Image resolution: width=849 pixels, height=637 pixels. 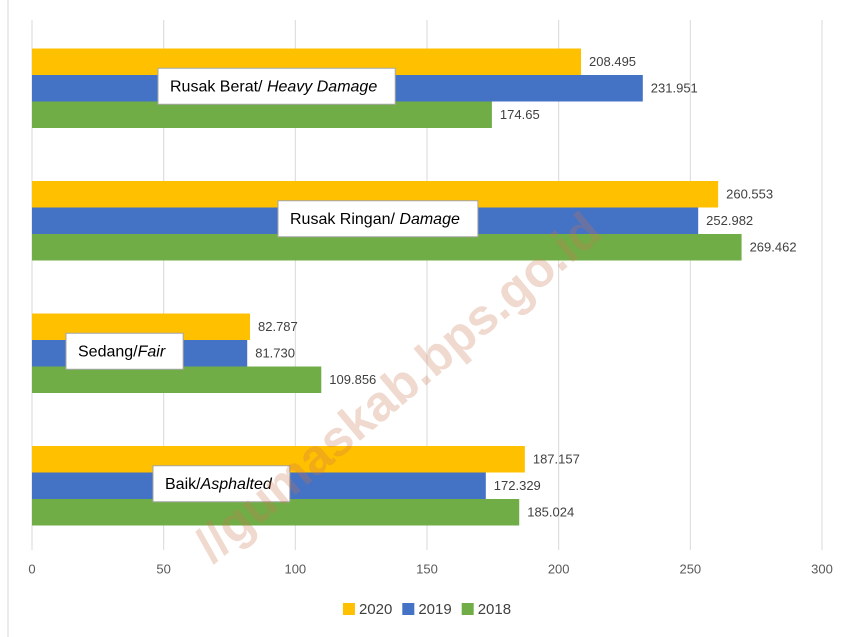 I want to click on category-text: Sedang/Fair, so click(x=122, y=351).